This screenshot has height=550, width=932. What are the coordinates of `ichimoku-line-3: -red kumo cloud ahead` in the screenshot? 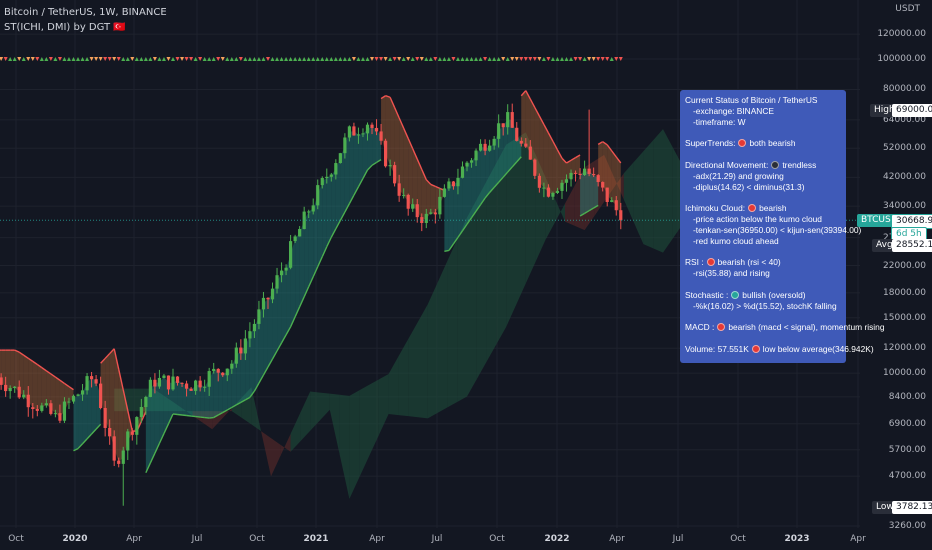 It's located at (736, 240).